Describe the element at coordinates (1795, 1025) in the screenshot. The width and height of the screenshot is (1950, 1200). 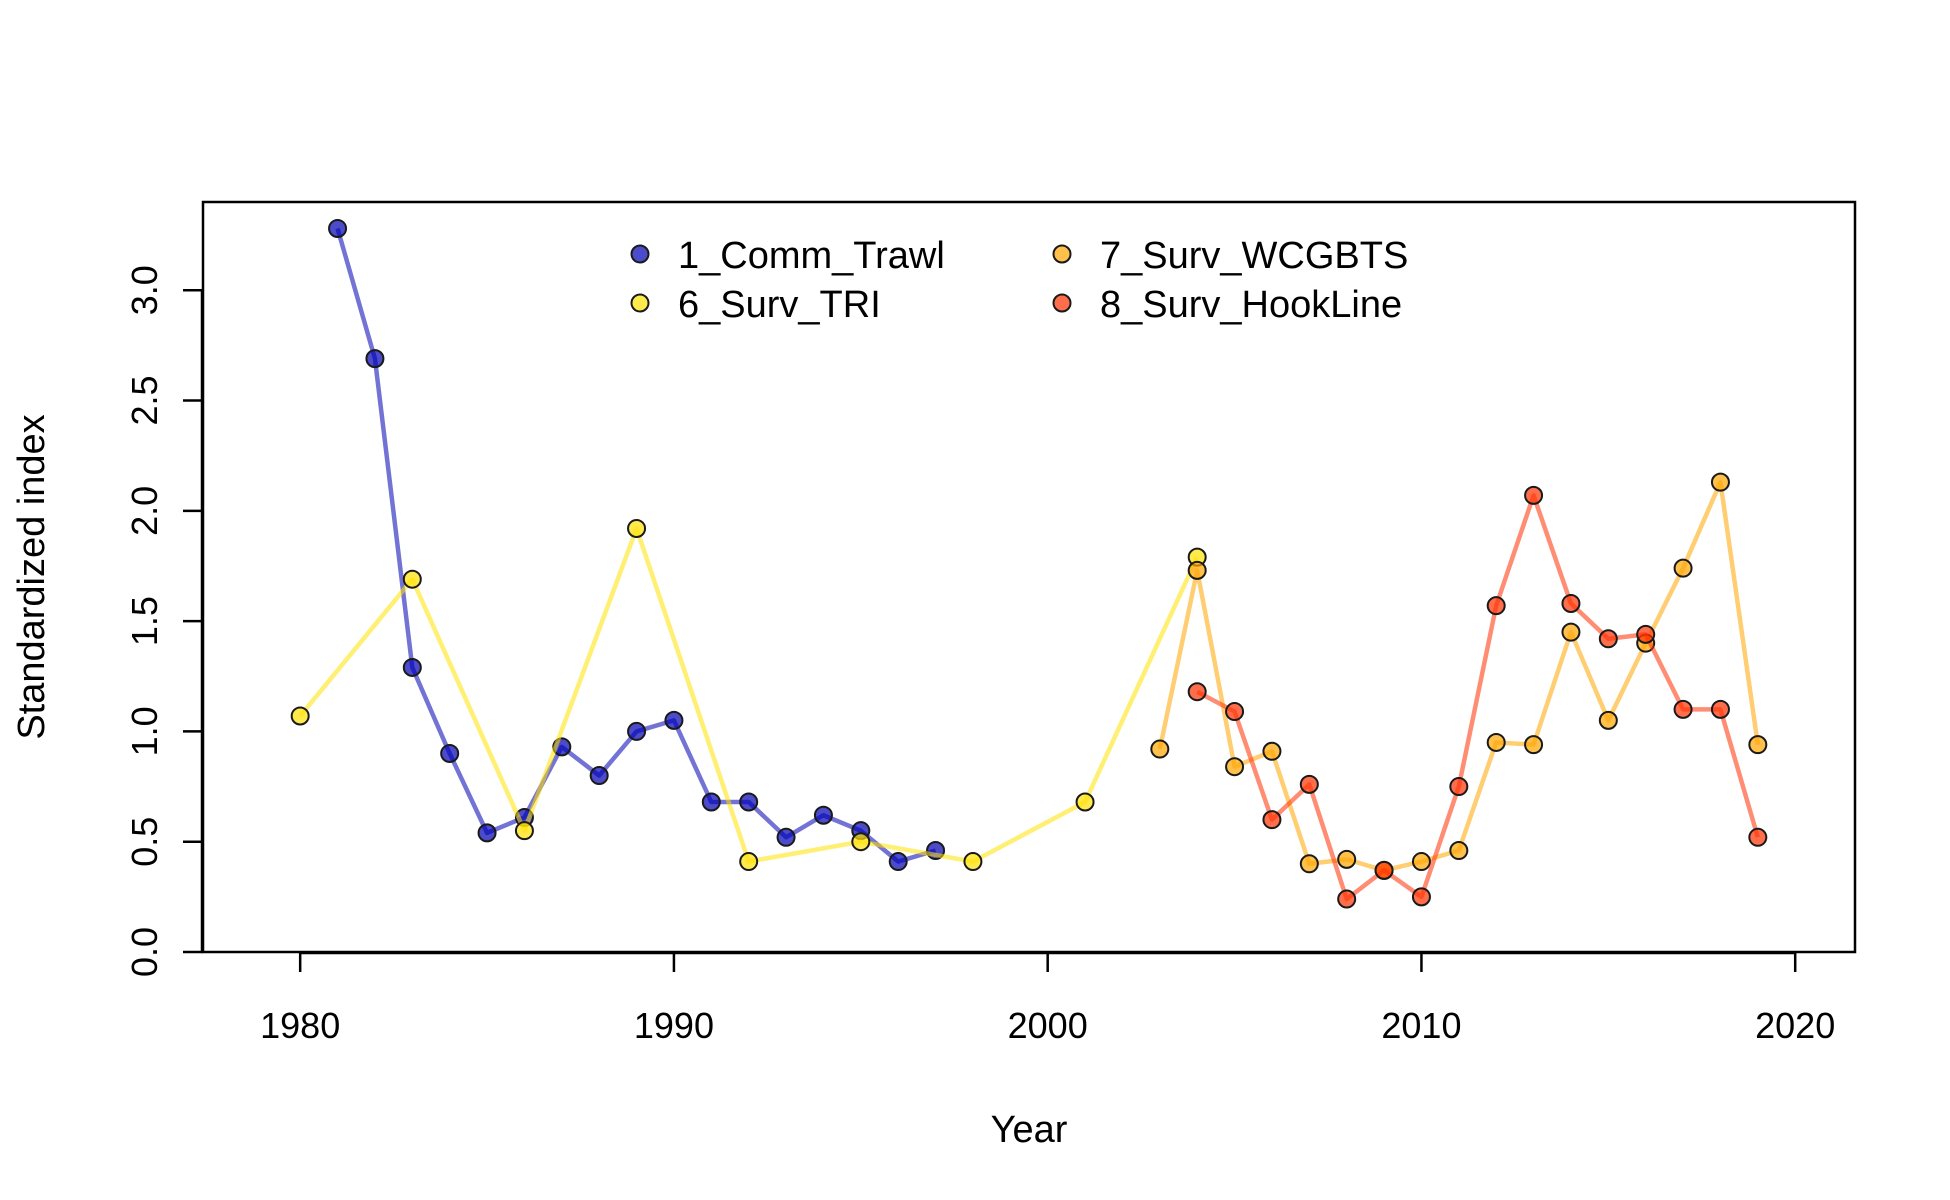
I see `x-tick-label: 2020` at that location.